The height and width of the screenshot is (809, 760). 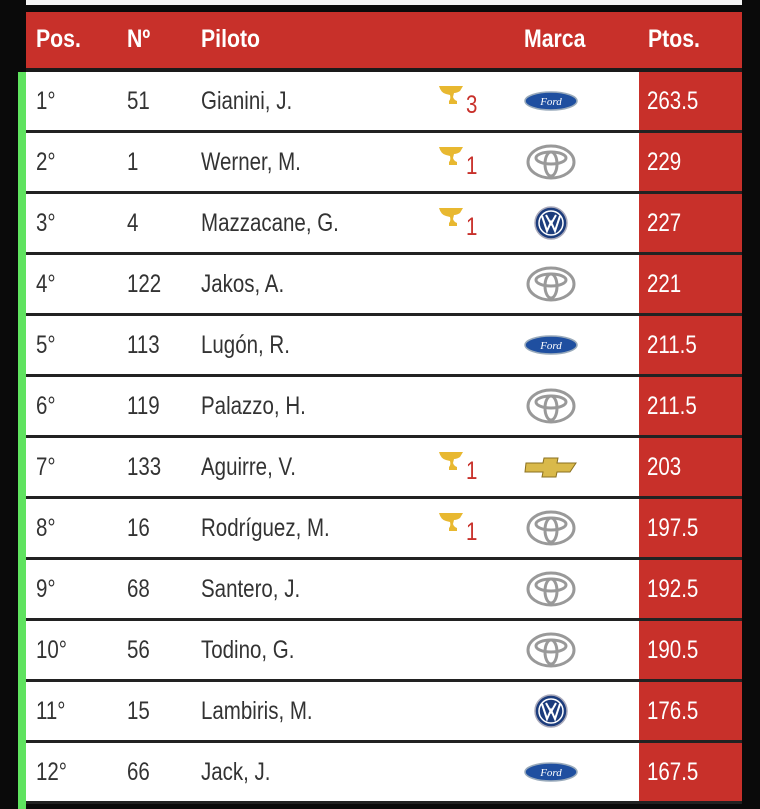 I want to click on points-cell: 190.5, so click(x=690, y=650).